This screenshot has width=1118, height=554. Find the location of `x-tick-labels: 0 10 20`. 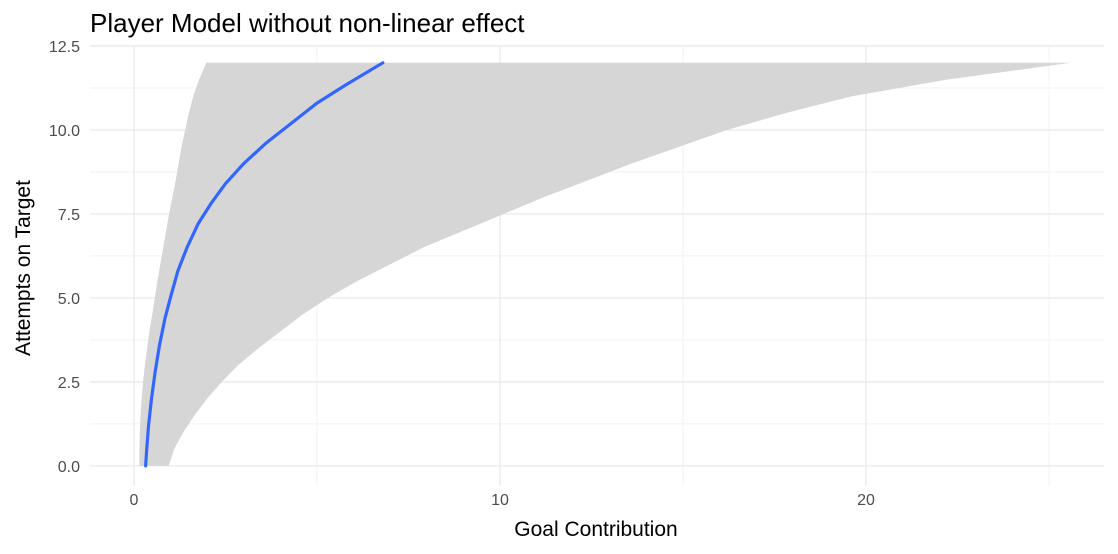

x-tick-labels: 0 10 20 is located at coordinates (502, 500).